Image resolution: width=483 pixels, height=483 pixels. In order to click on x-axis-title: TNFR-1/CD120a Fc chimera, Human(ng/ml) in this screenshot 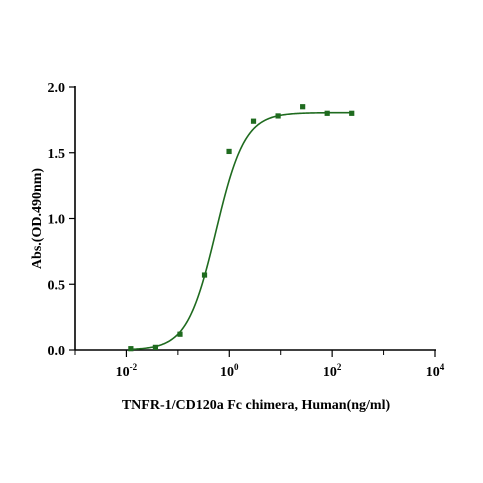, I will do `click(256, 405)`.